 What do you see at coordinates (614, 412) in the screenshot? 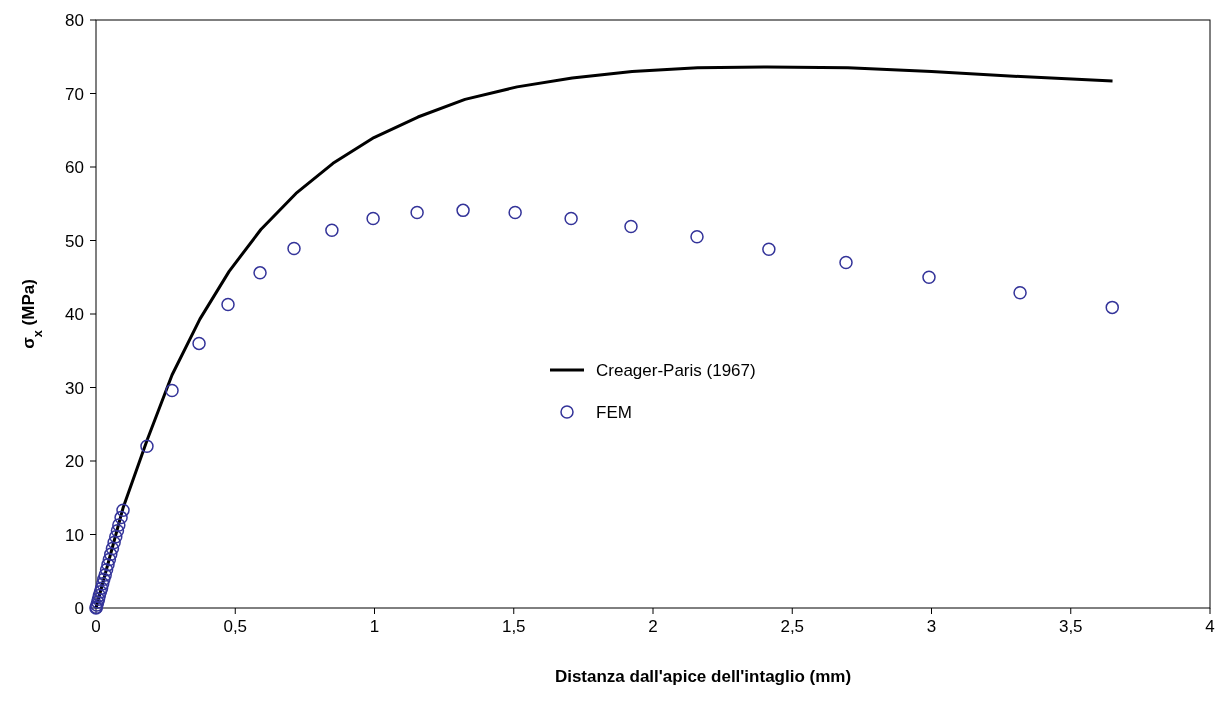
I see `legend-label: FEM` at bounding box center [614, 412].